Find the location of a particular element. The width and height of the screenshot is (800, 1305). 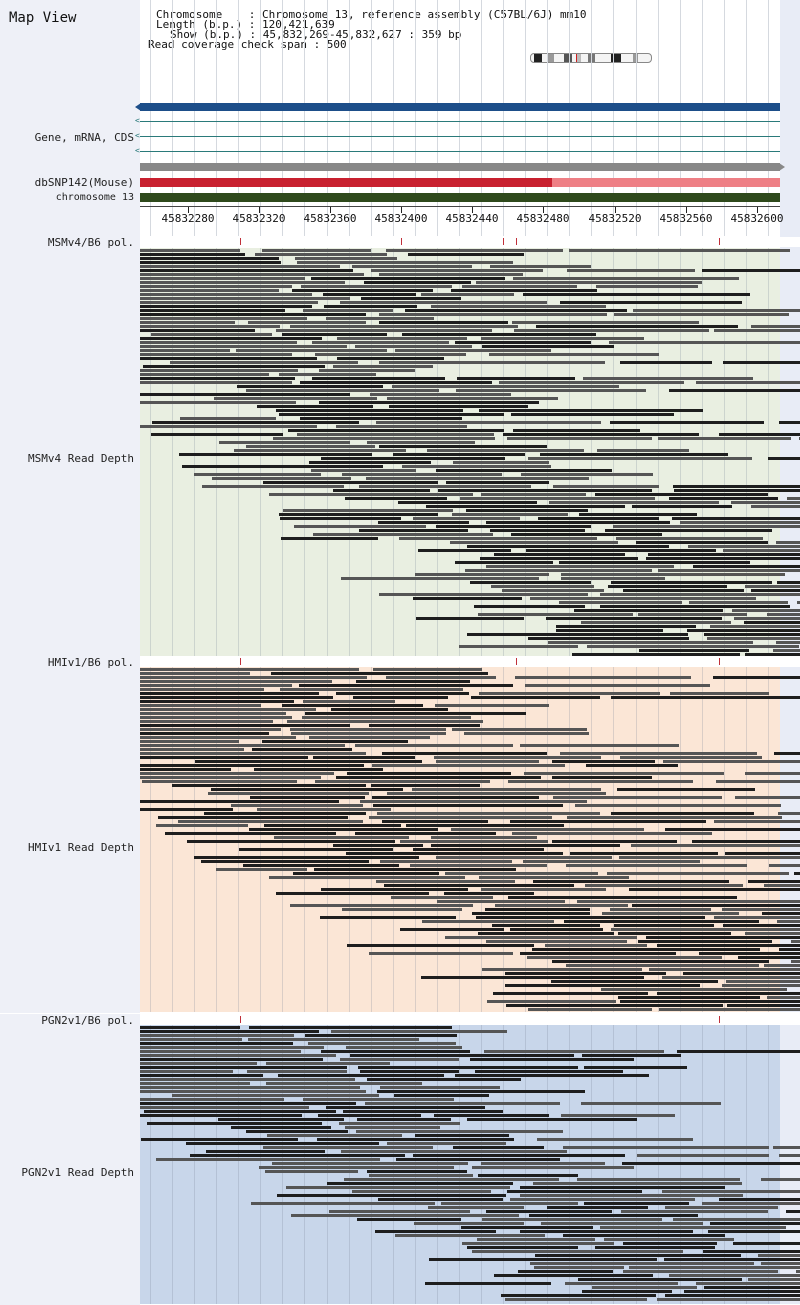

gray-bar is located at coordinates (460, 167).